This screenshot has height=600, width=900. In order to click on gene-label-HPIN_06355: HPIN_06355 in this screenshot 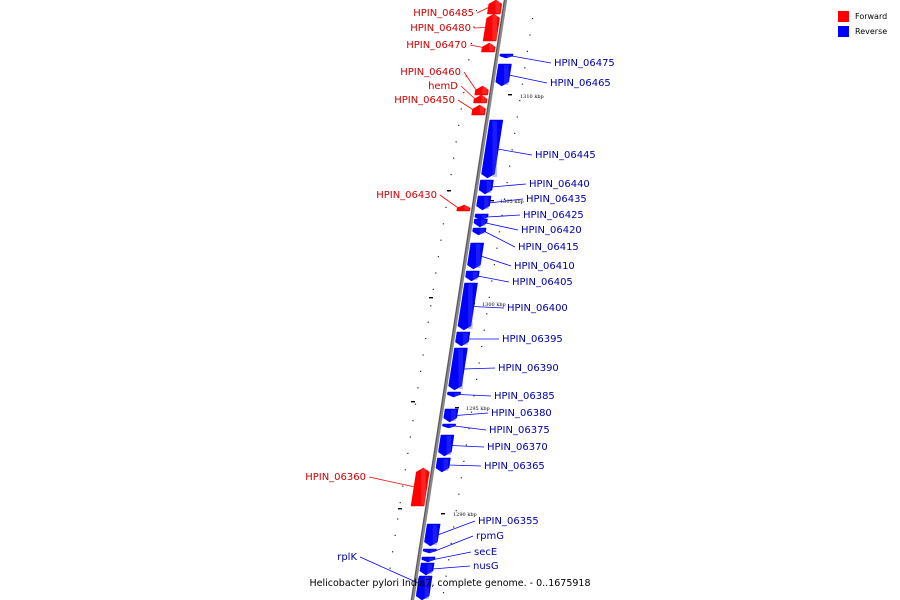, I will do `click(508, 521)`.